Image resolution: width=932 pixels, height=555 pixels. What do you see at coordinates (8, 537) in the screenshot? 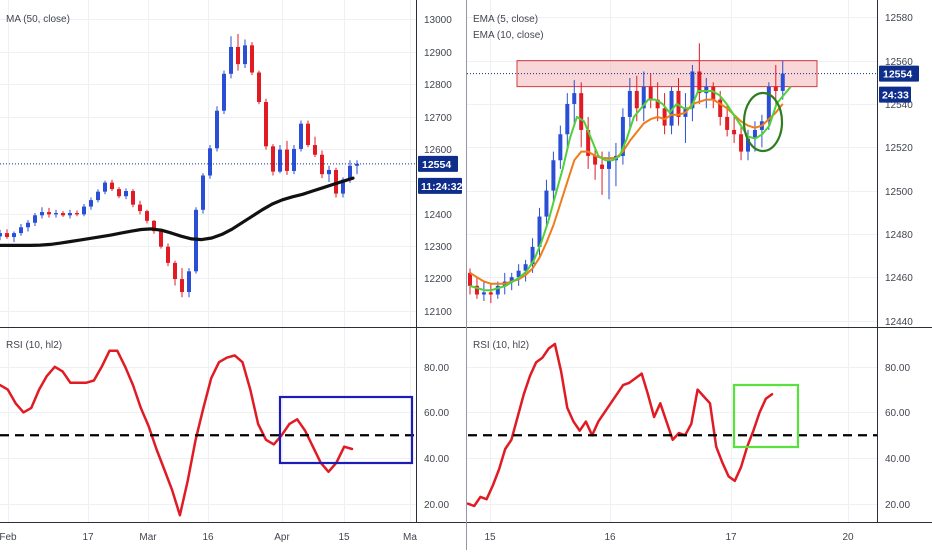
I see `left-x-tick: Feb` at bounding box center [8, 537].